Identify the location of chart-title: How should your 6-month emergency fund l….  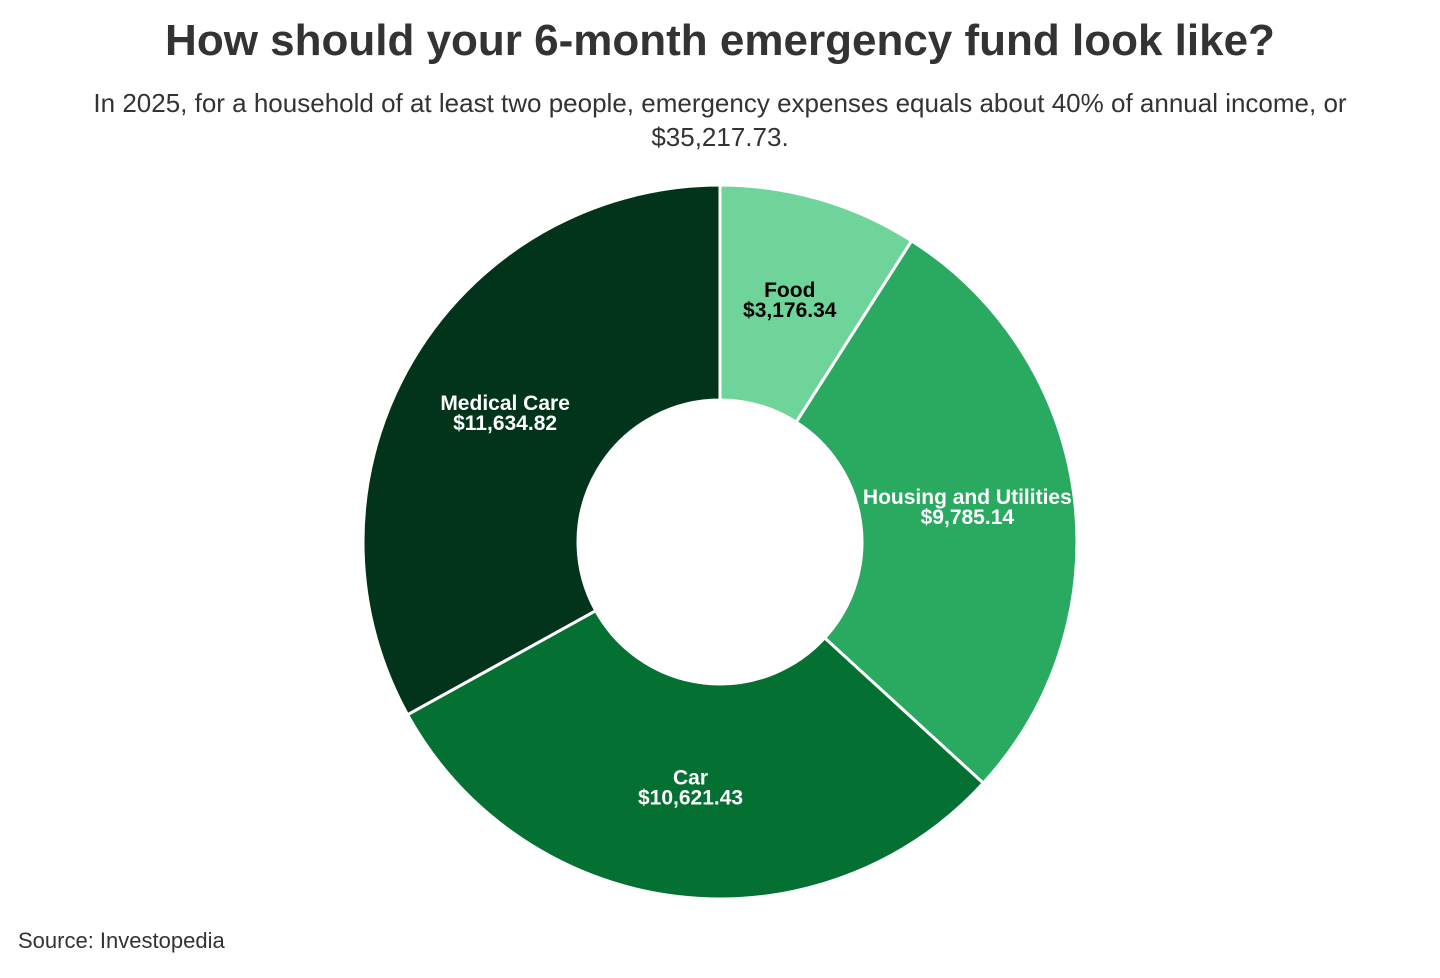
(720, 40).